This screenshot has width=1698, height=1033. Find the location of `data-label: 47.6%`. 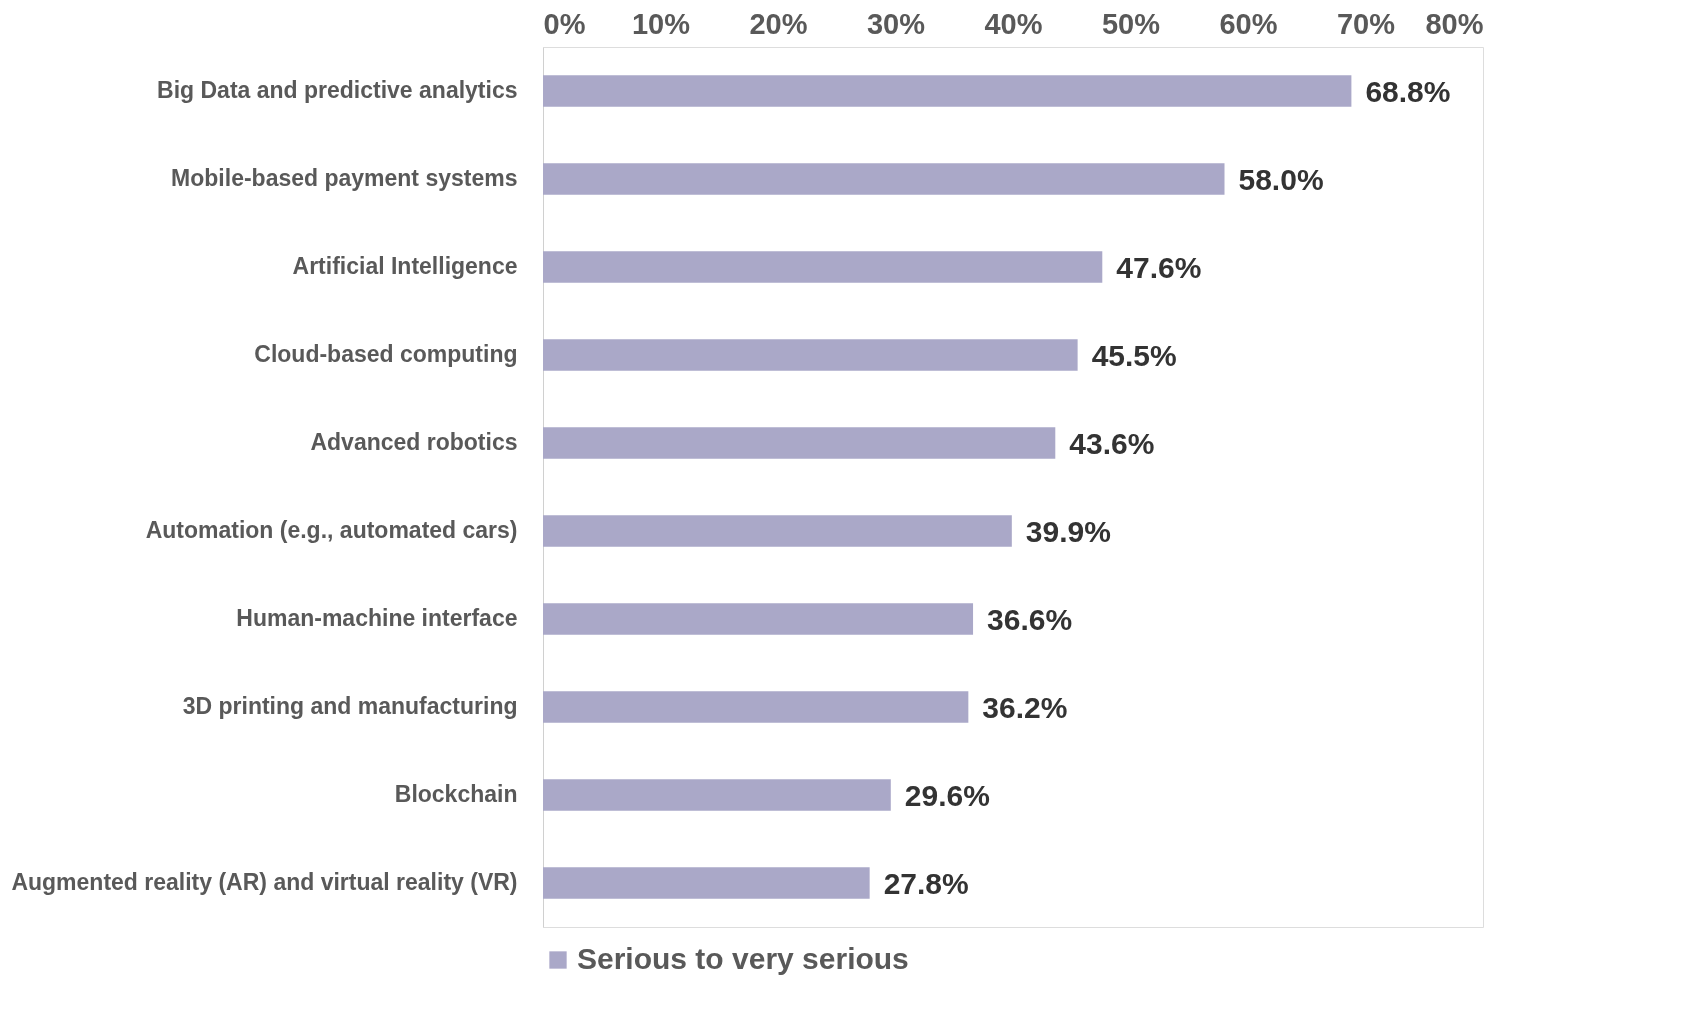

data-label: 47.6% is located at coordinates (1159, 267).